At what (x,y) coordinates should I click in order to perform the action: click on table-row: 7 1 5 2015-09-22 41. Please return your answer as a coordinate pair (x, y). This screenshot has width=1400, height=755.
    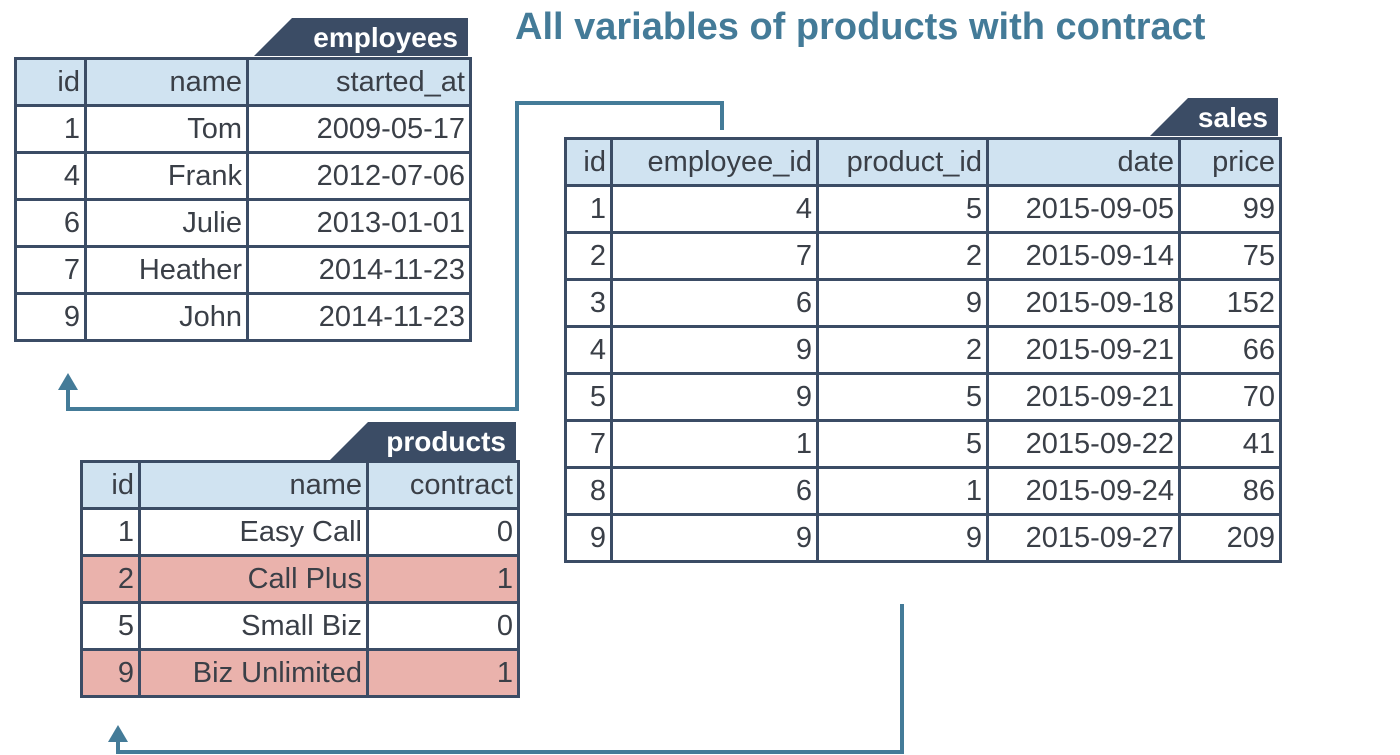
    Looking at the image, I should click on (923, 444).